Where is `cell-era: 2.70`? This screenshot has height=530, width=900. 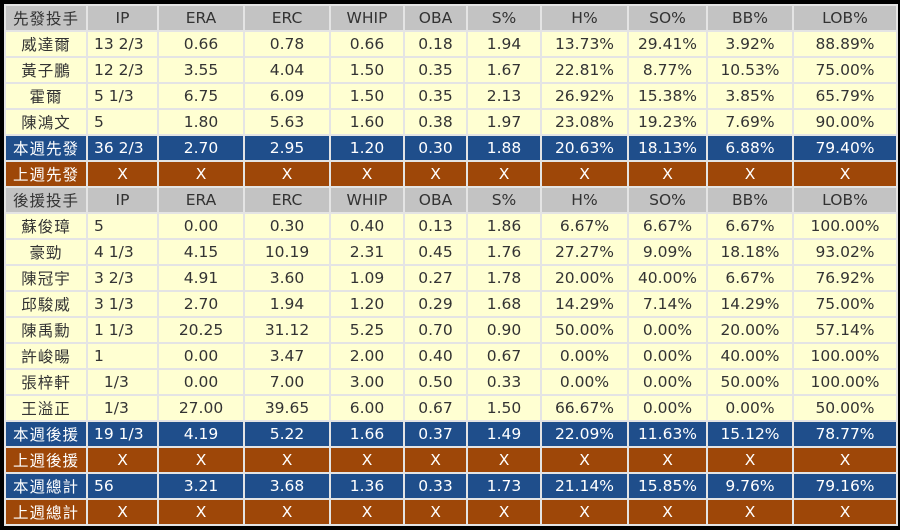
cell-era: 2.70 is located at coordinates (201, 304).